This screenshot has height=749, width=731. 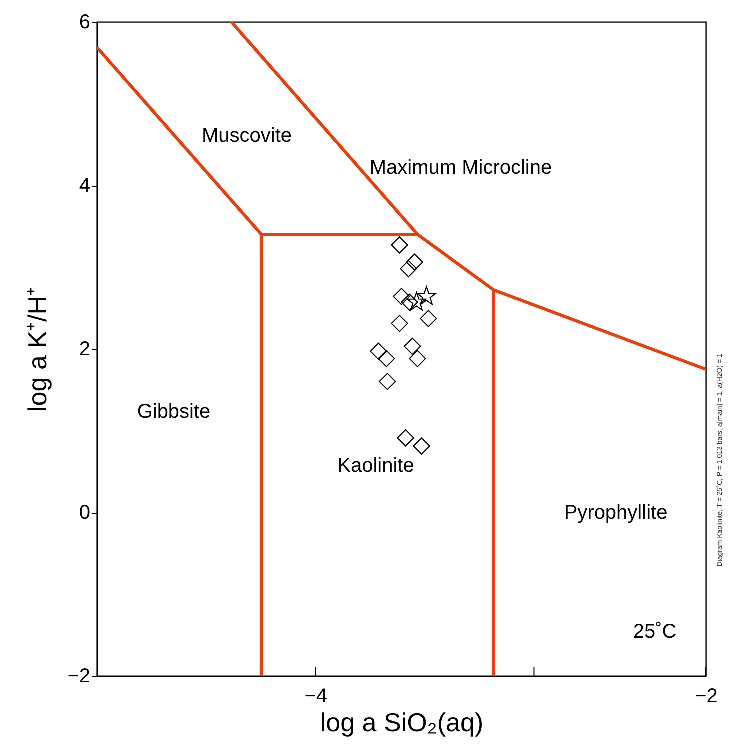 What do you see at coordinates (316, 697) in the screenshot?
I see `x-tick-label: −4` at bounding box center [316, 697].